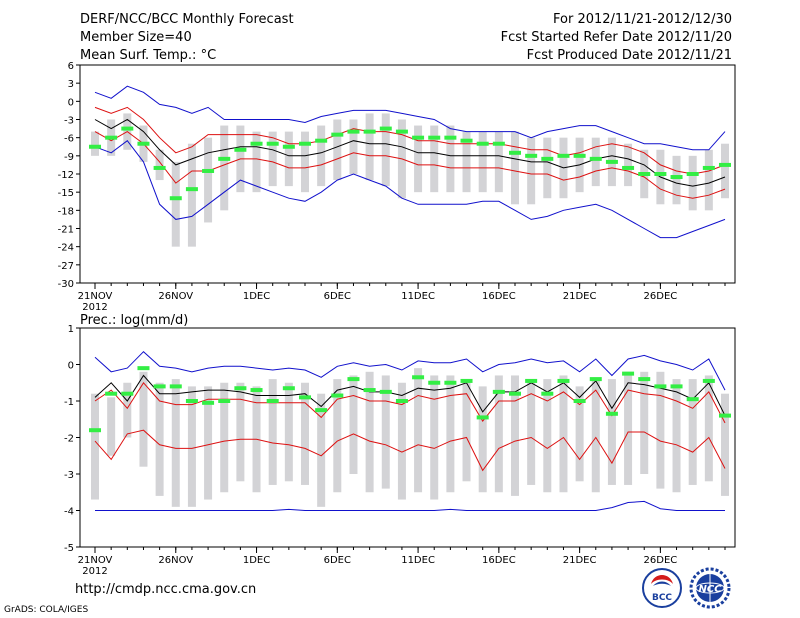 This screenshot has width=800, height=618. What do you see at coordinates (71, 66) in the screenshot?
I see `ytick-label-0-6: 6` at bounding box center [71, 66].